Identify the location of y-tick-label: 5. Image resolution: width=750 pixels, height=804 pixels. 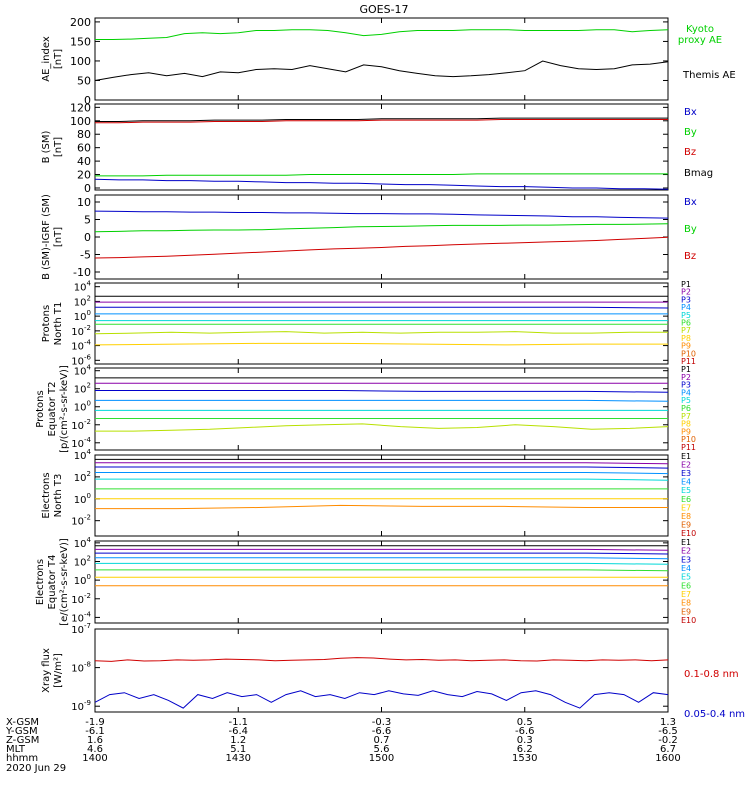
(87, 220).